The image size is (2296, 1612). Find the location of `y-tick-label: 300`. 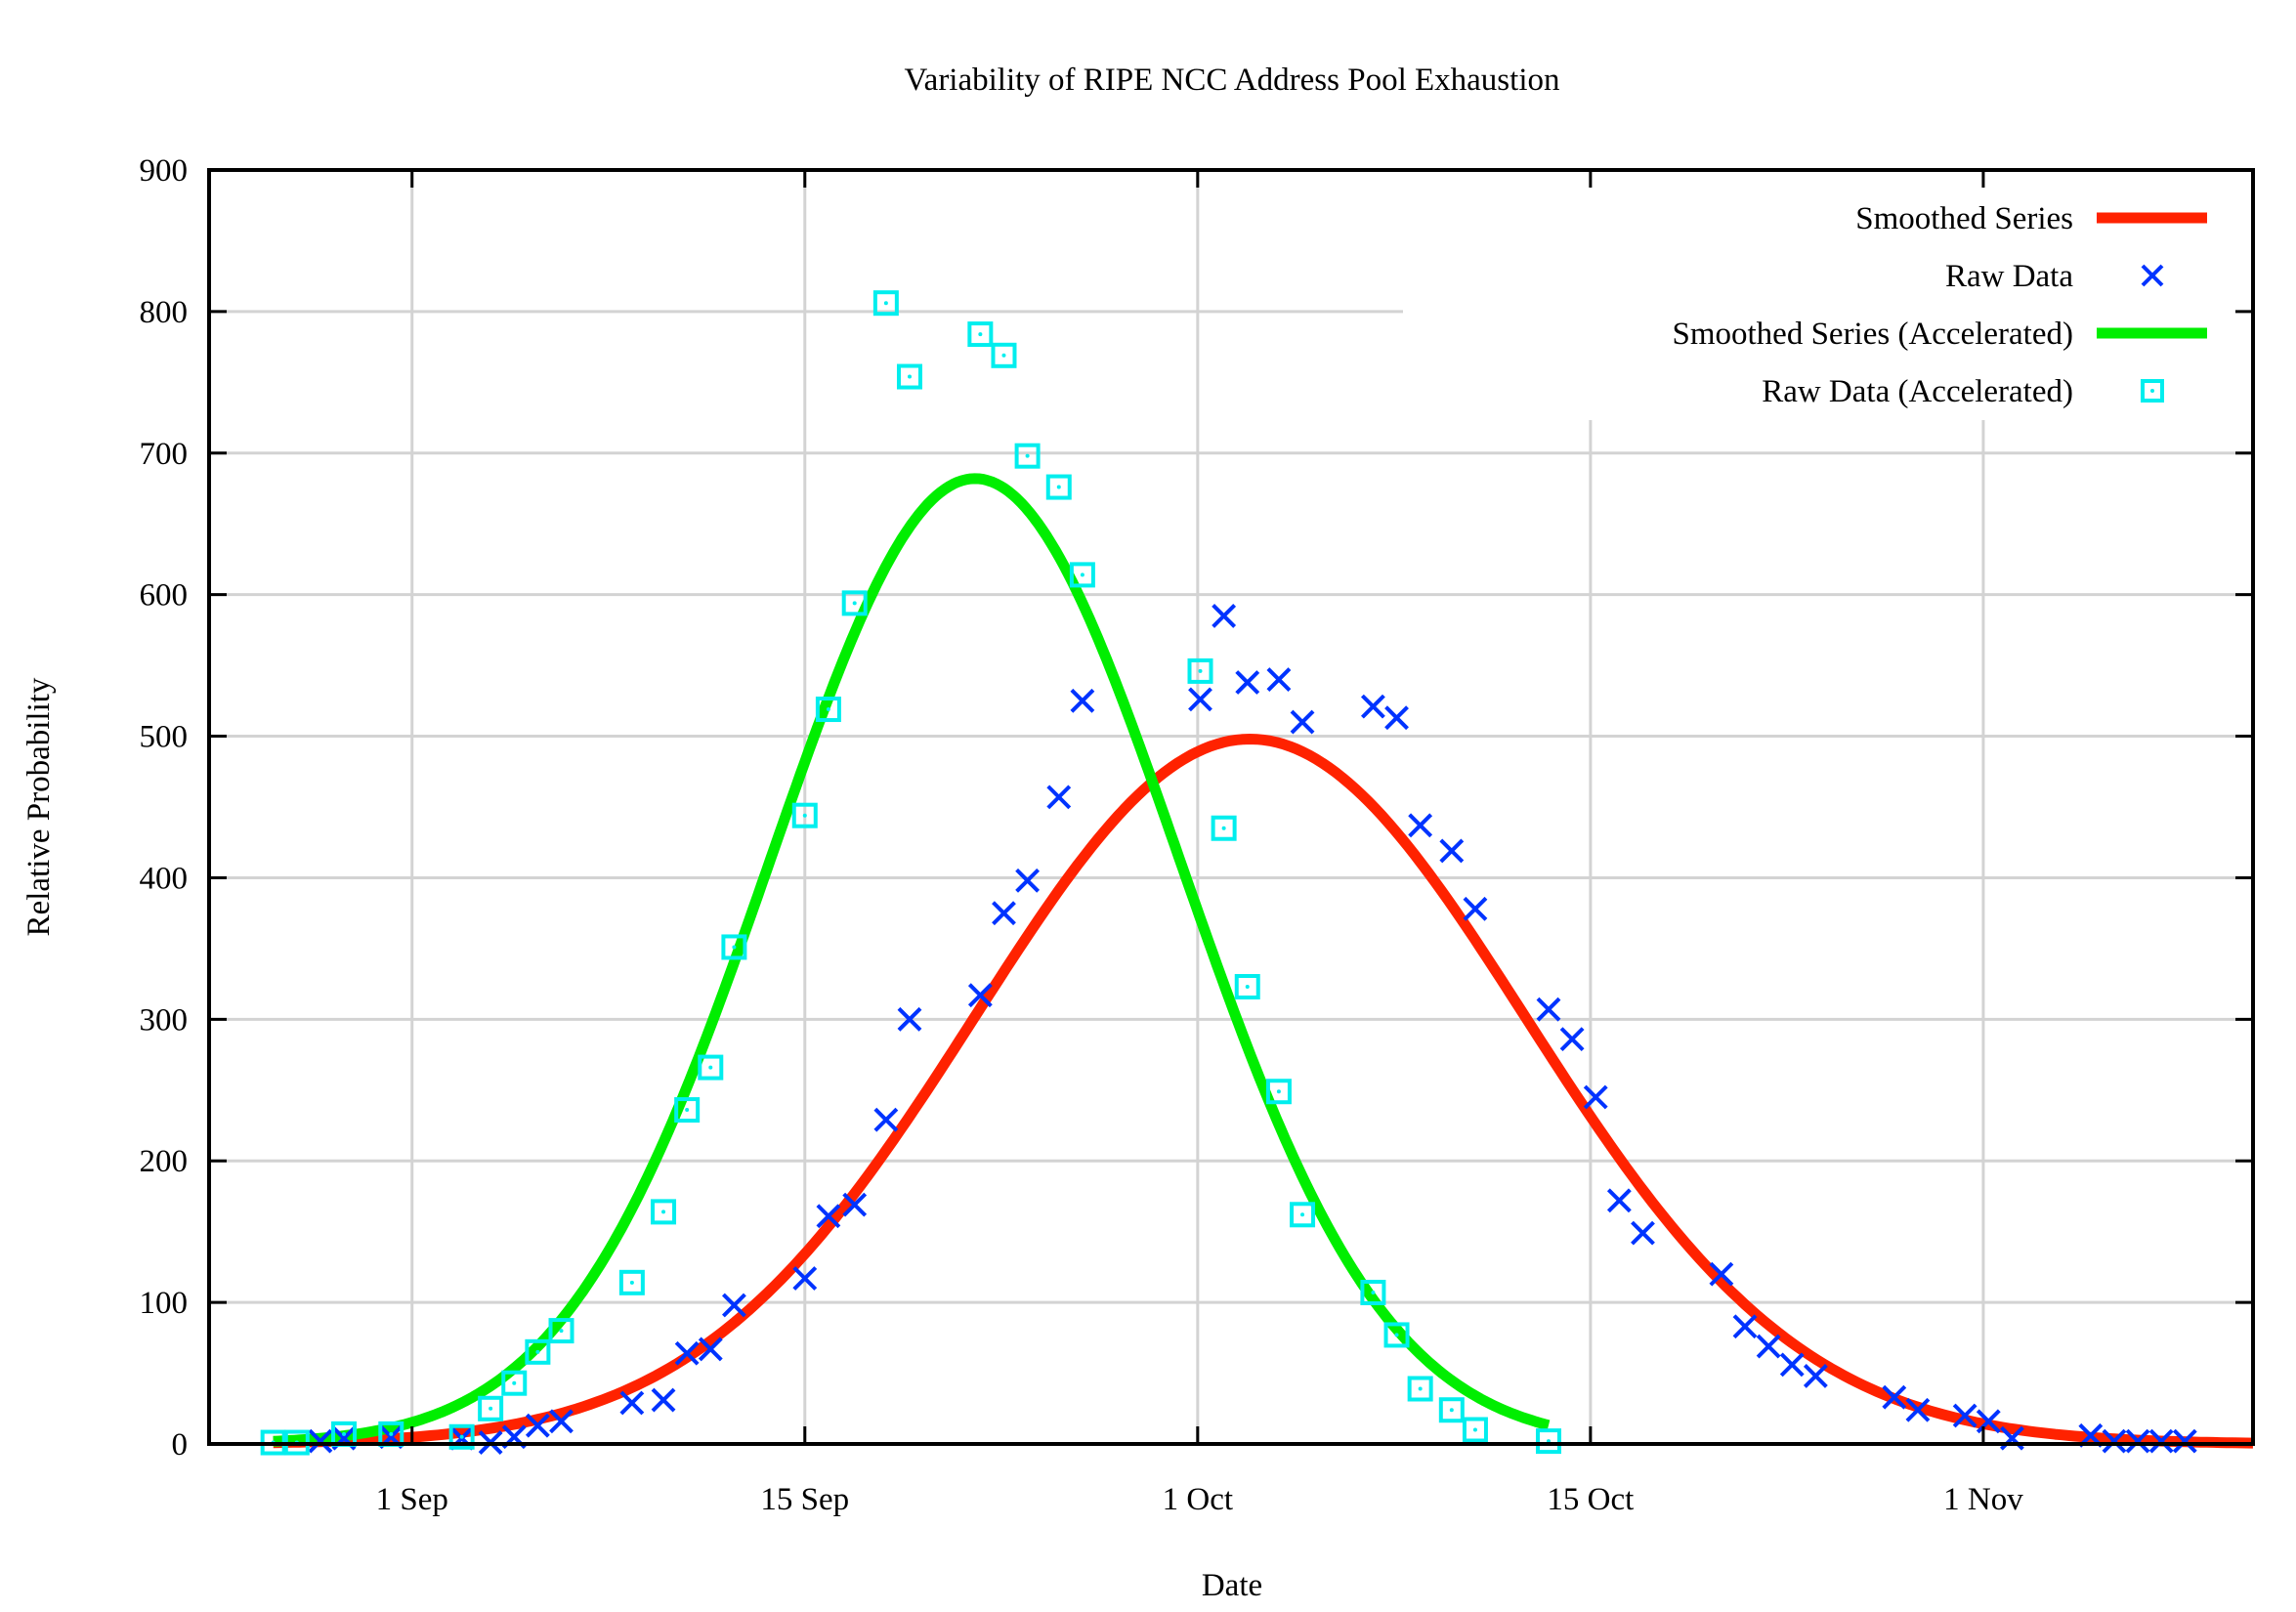

y-tick-label: 300 is located at coordinates (164, 1020).